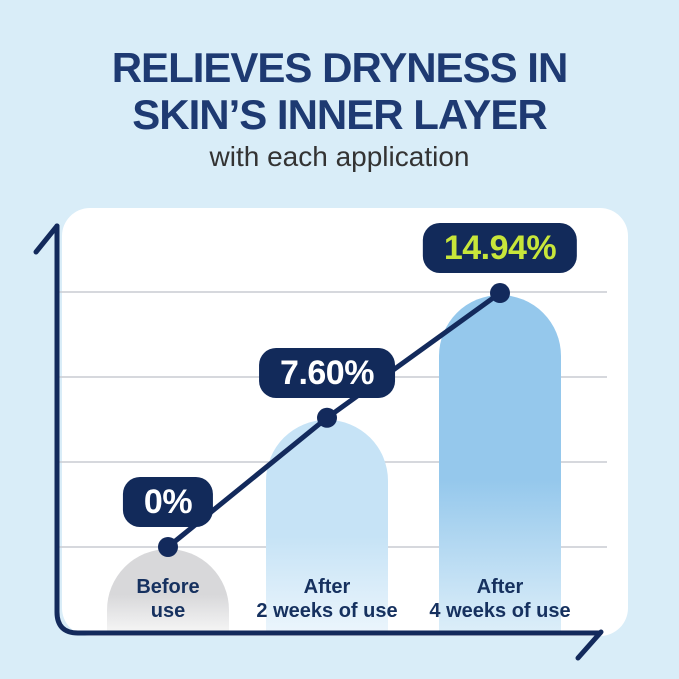 This screenshot has width=679, height=679. Describe the element at coordinates (500, 611) in the screenshot. I see `category-label-line2: 4 weeks of use` at that location.